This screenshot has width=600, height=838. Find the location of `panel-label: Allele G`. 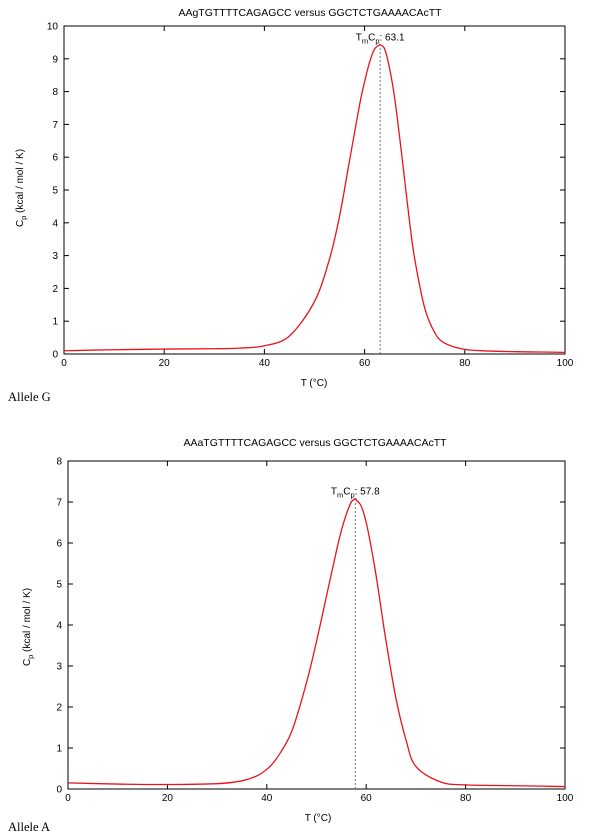

panel-label: Allele G is located at coordinates (29, 397).